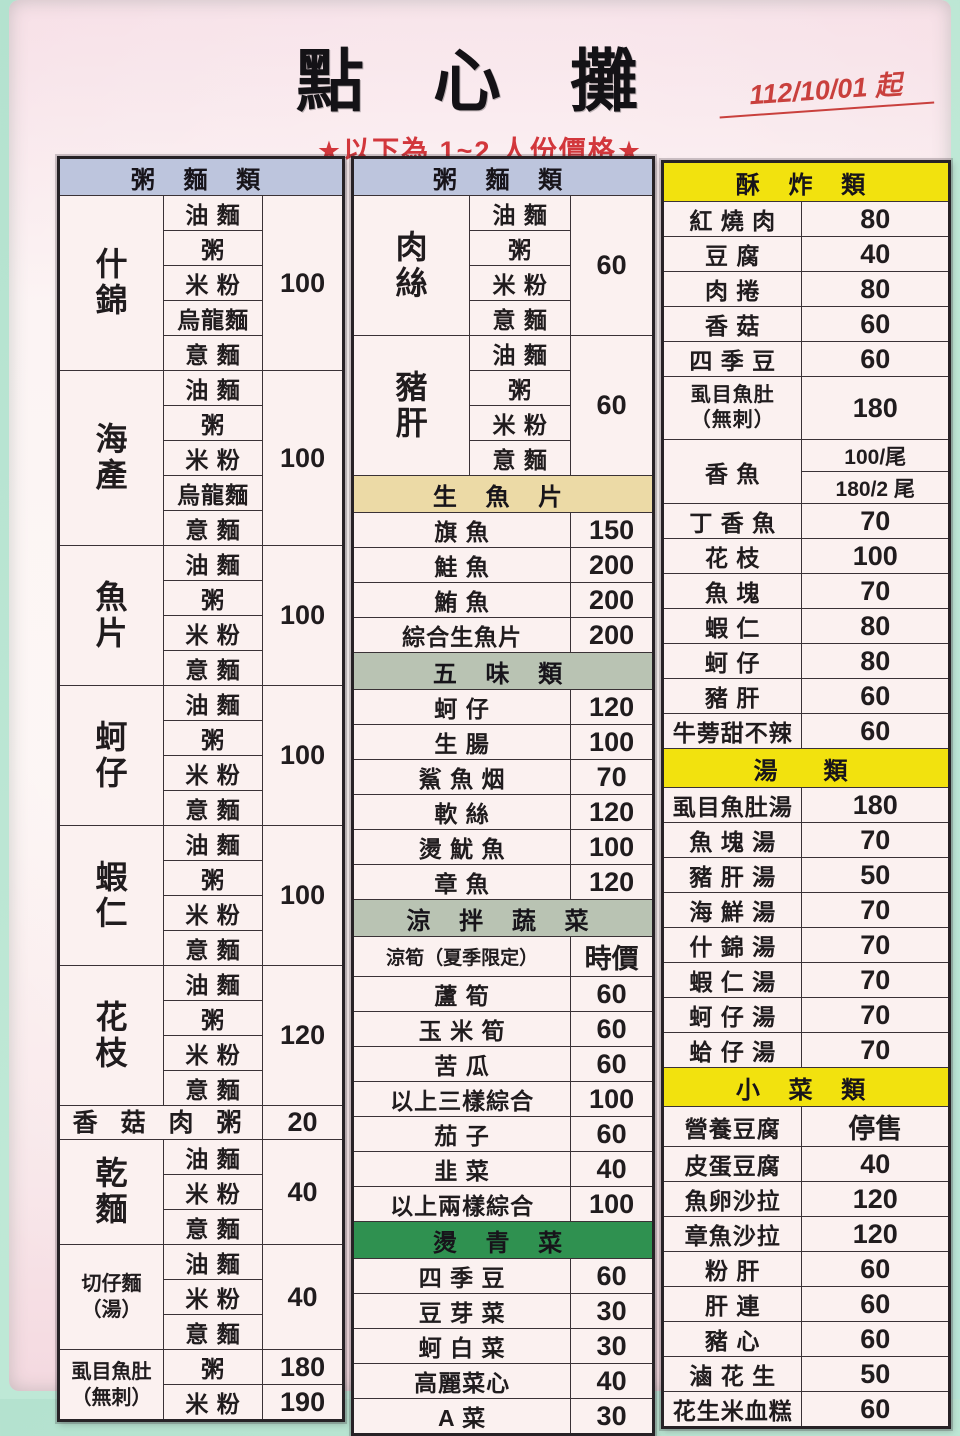  Describe the element at coordinates (805, 591) in the screenshot. I see `menu-row: 魚 塊 70` at that location.